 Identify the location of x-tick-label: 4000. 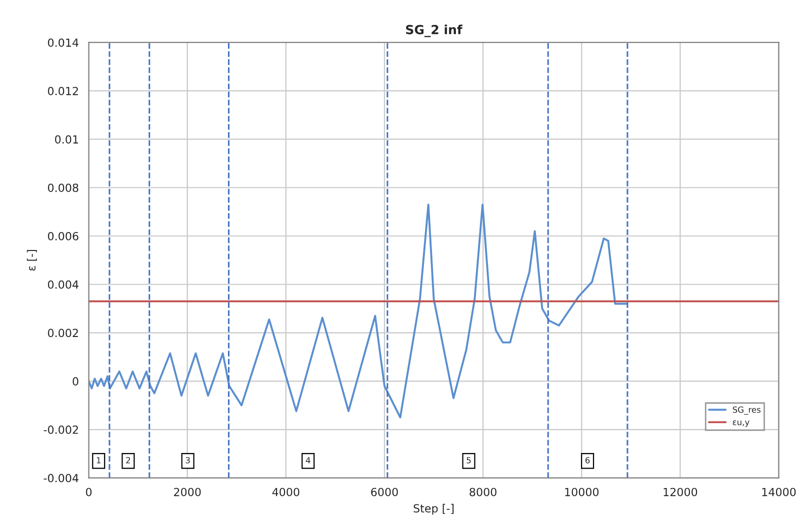
(286, 492).